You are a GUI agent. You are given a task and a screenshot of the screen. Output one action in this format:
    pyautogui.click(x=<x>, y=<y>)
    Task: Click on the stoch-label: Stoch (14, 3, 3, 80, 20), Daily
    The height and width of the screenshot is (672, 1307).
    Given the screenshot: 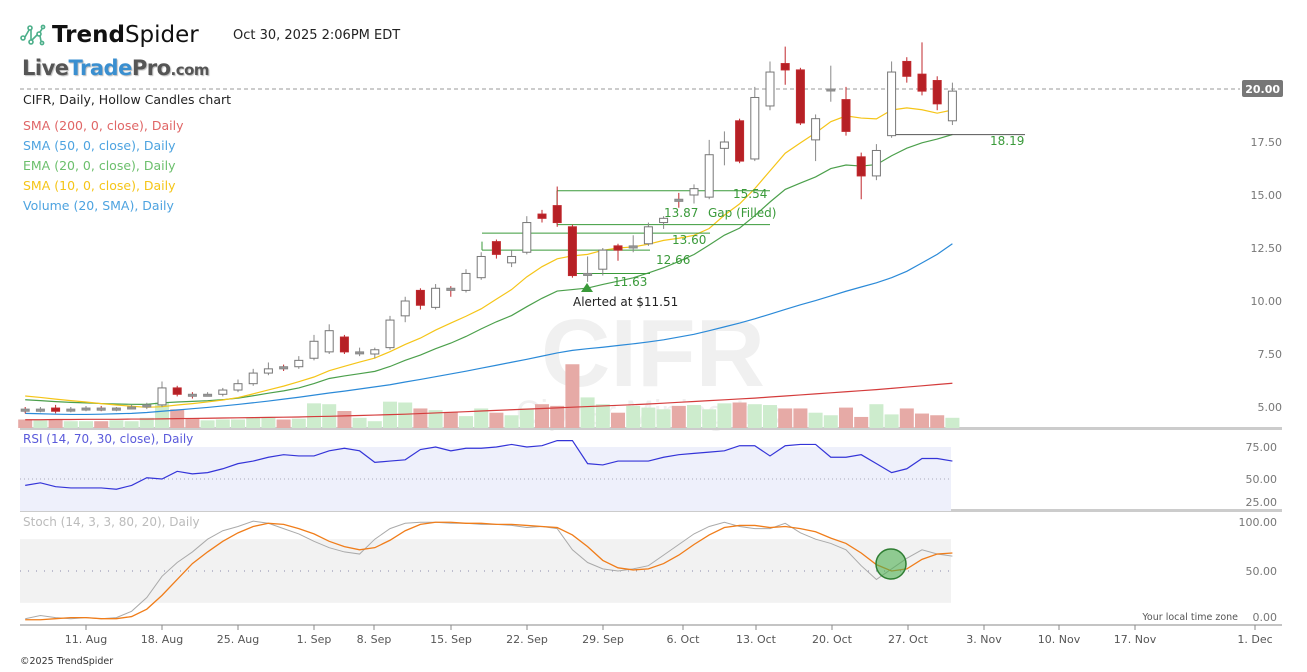 What is the action you would take?
    pyautogui.click(x=111, y=522)
    